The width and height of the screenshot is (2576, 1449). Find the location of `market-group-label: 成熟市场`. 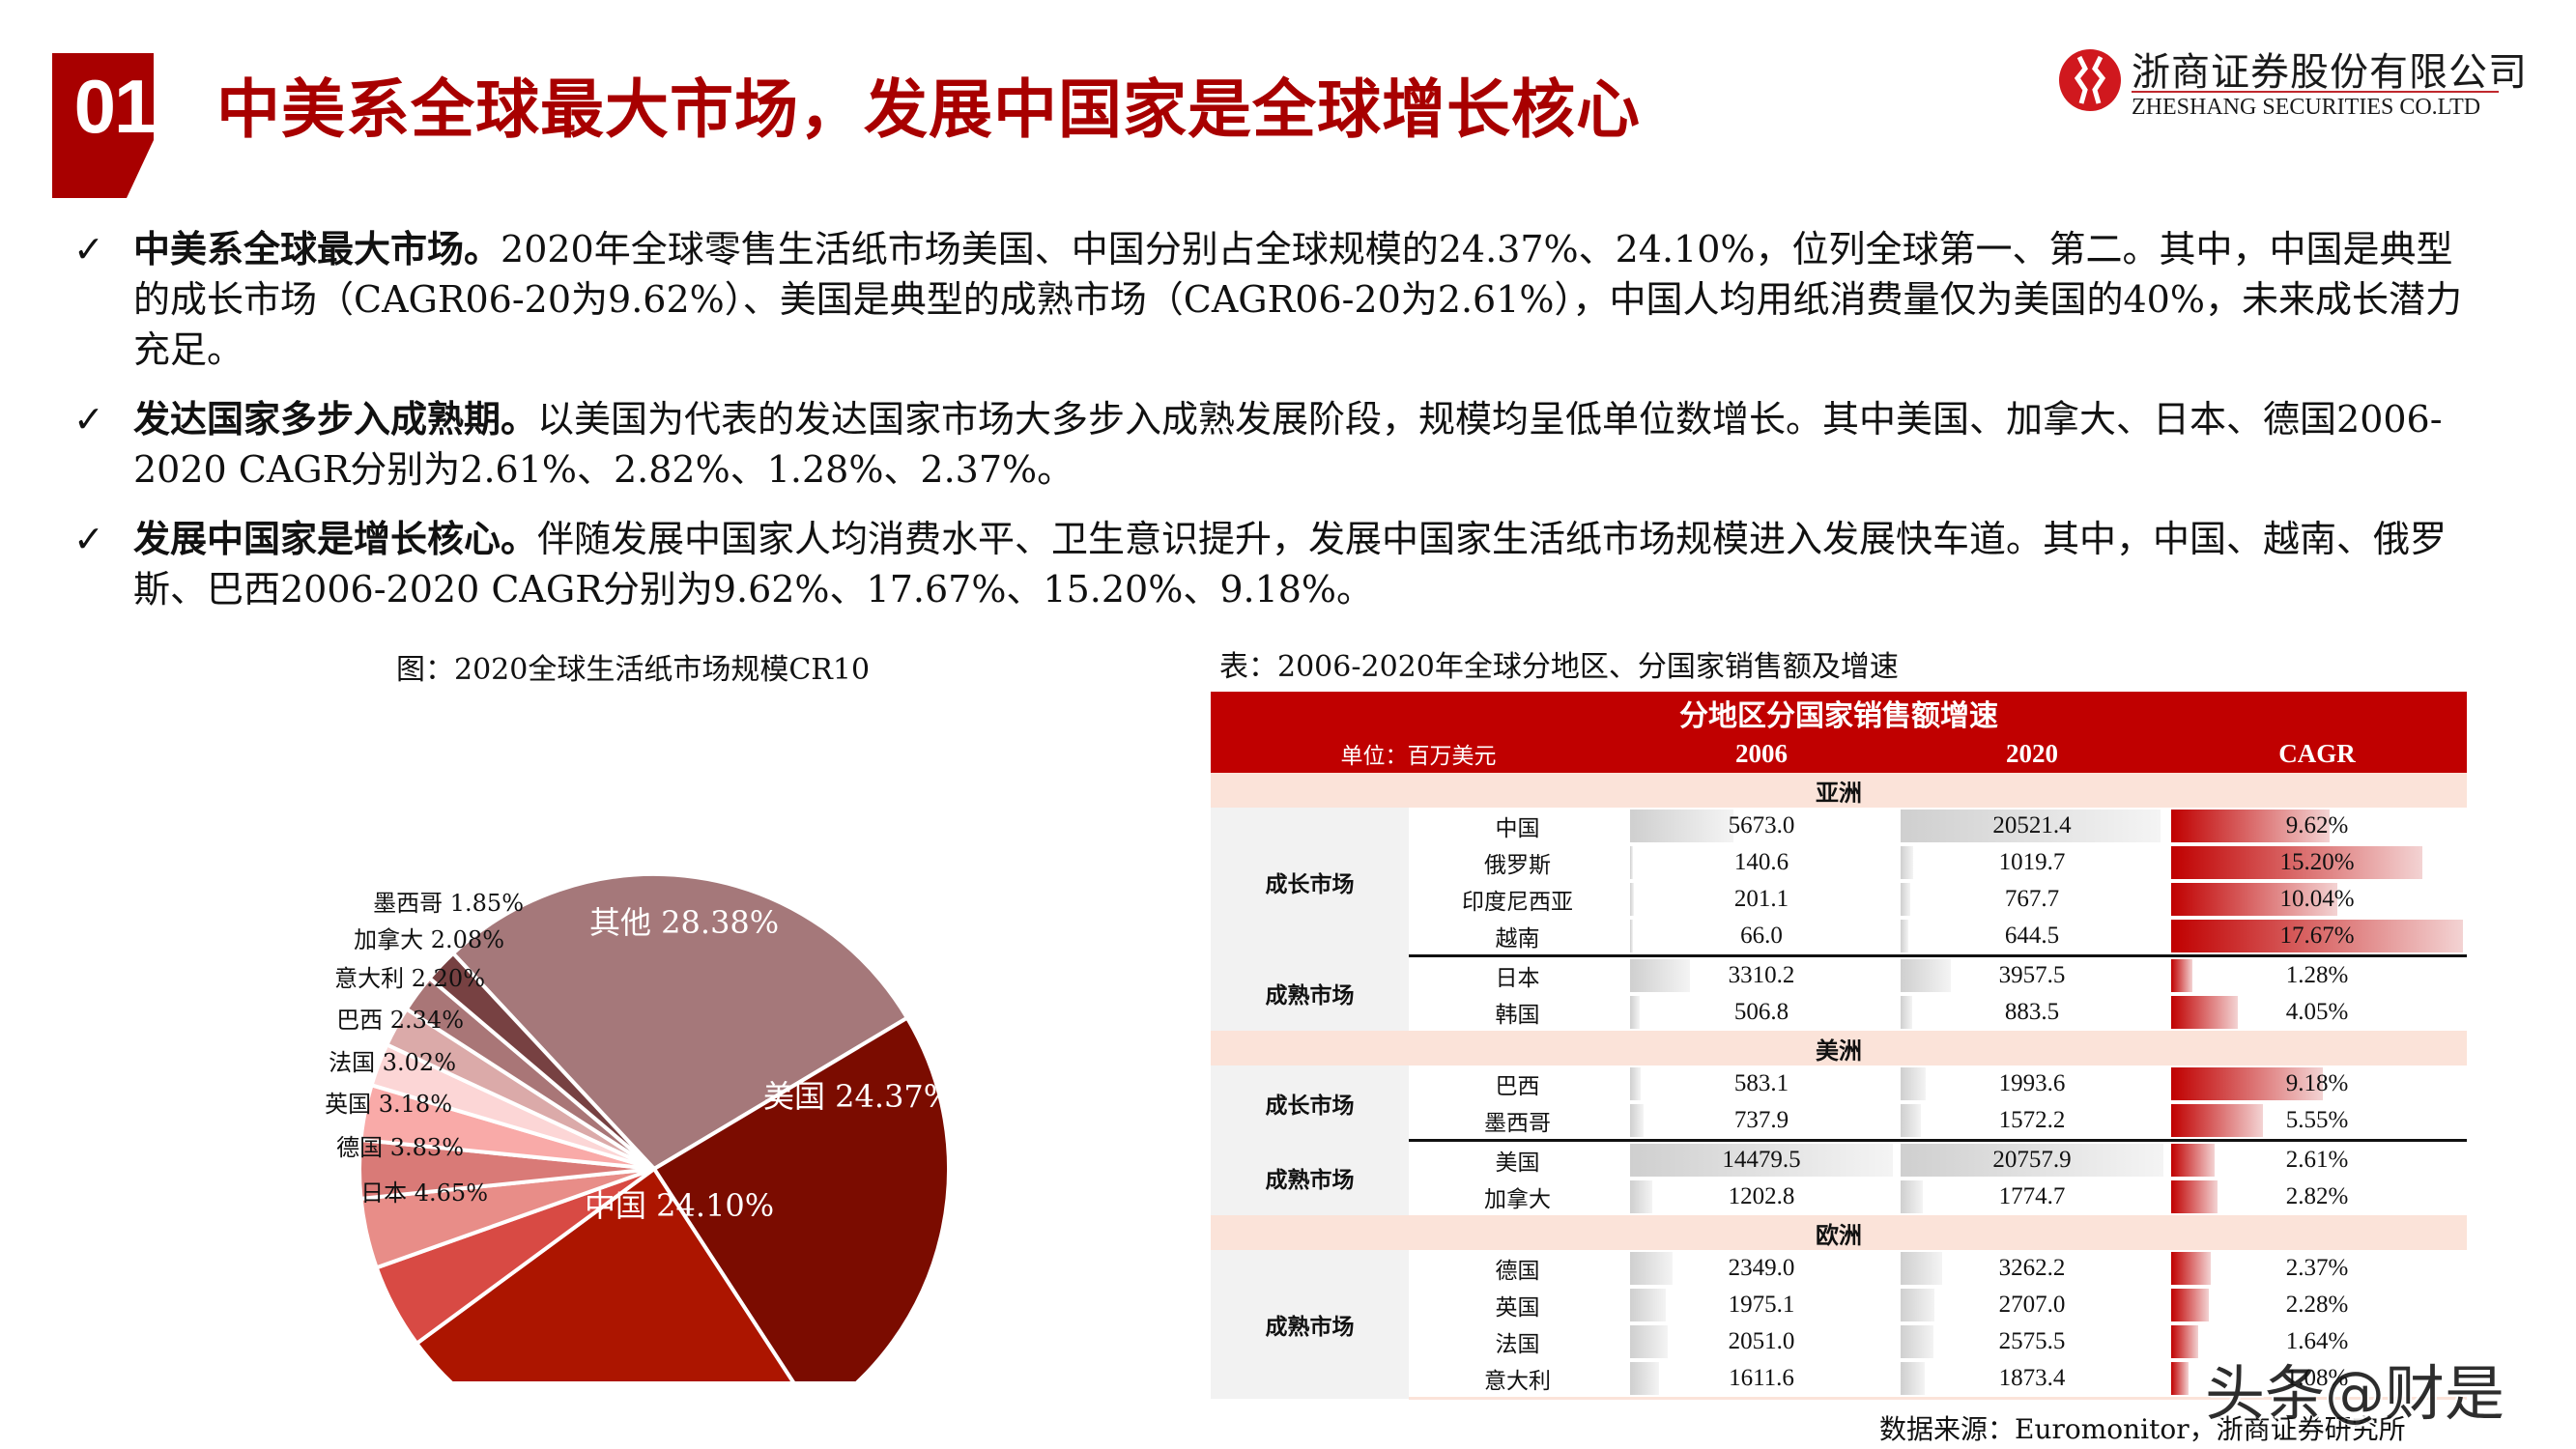

market-group-label: 成熟市场 is located at coordinates (1310, 1177).